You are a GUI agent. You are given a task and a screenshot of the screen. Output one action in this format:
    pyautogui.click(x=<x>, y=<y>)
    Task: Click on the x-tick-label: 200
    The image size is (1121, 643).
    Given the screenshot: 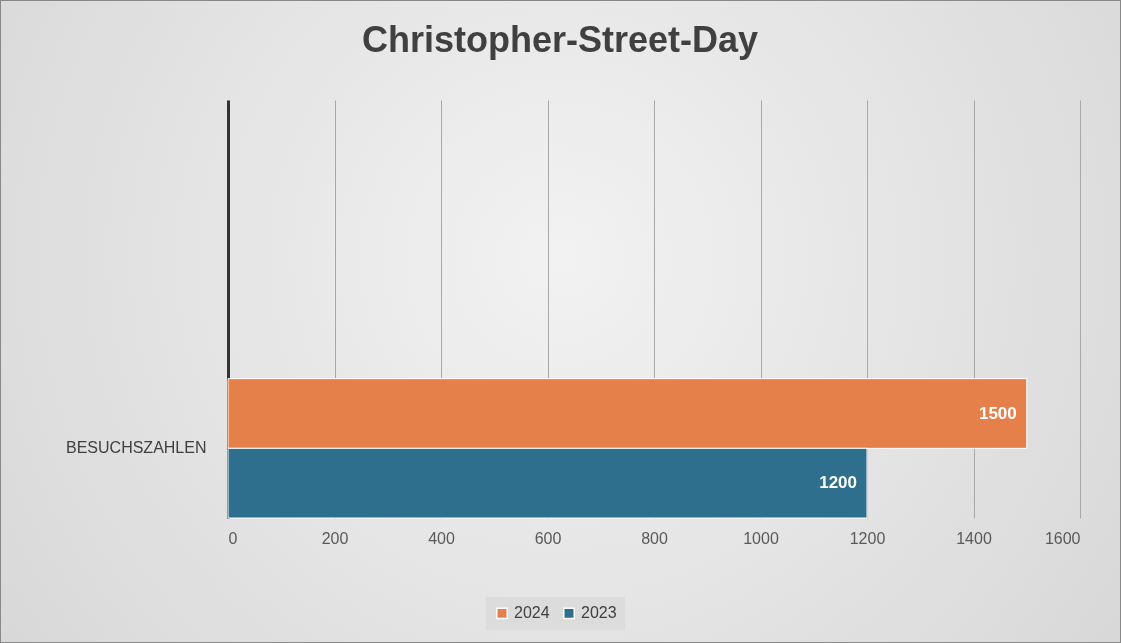 What is the action you would take?
    pyautogui.click(x=335, y=538)
    